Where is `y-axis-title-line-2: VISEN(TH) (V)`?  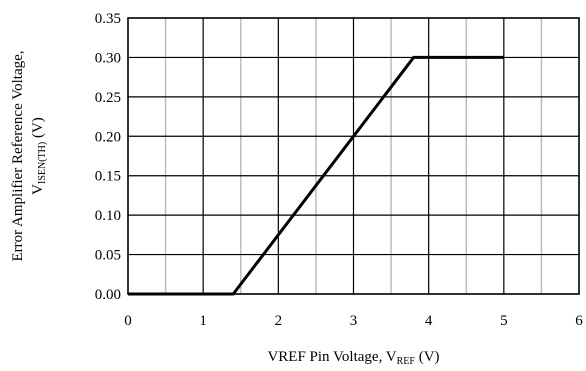 y-axis-title-line-2: VISEN(TH) (V) is located at coordinates (39, 156).